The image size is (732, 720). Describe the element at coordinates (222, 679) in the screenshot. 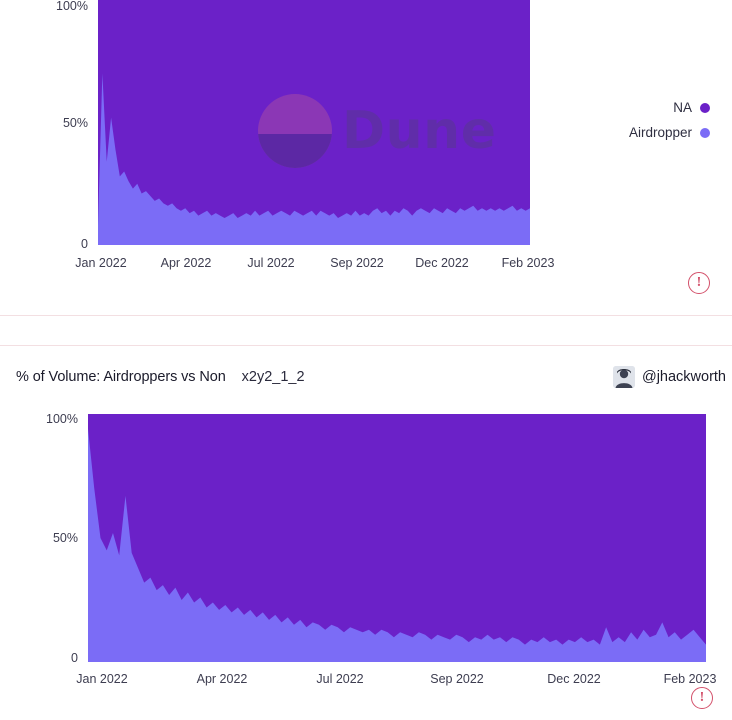

I see `x-tick-label-apr2022-b: Apr 2022` at that location.